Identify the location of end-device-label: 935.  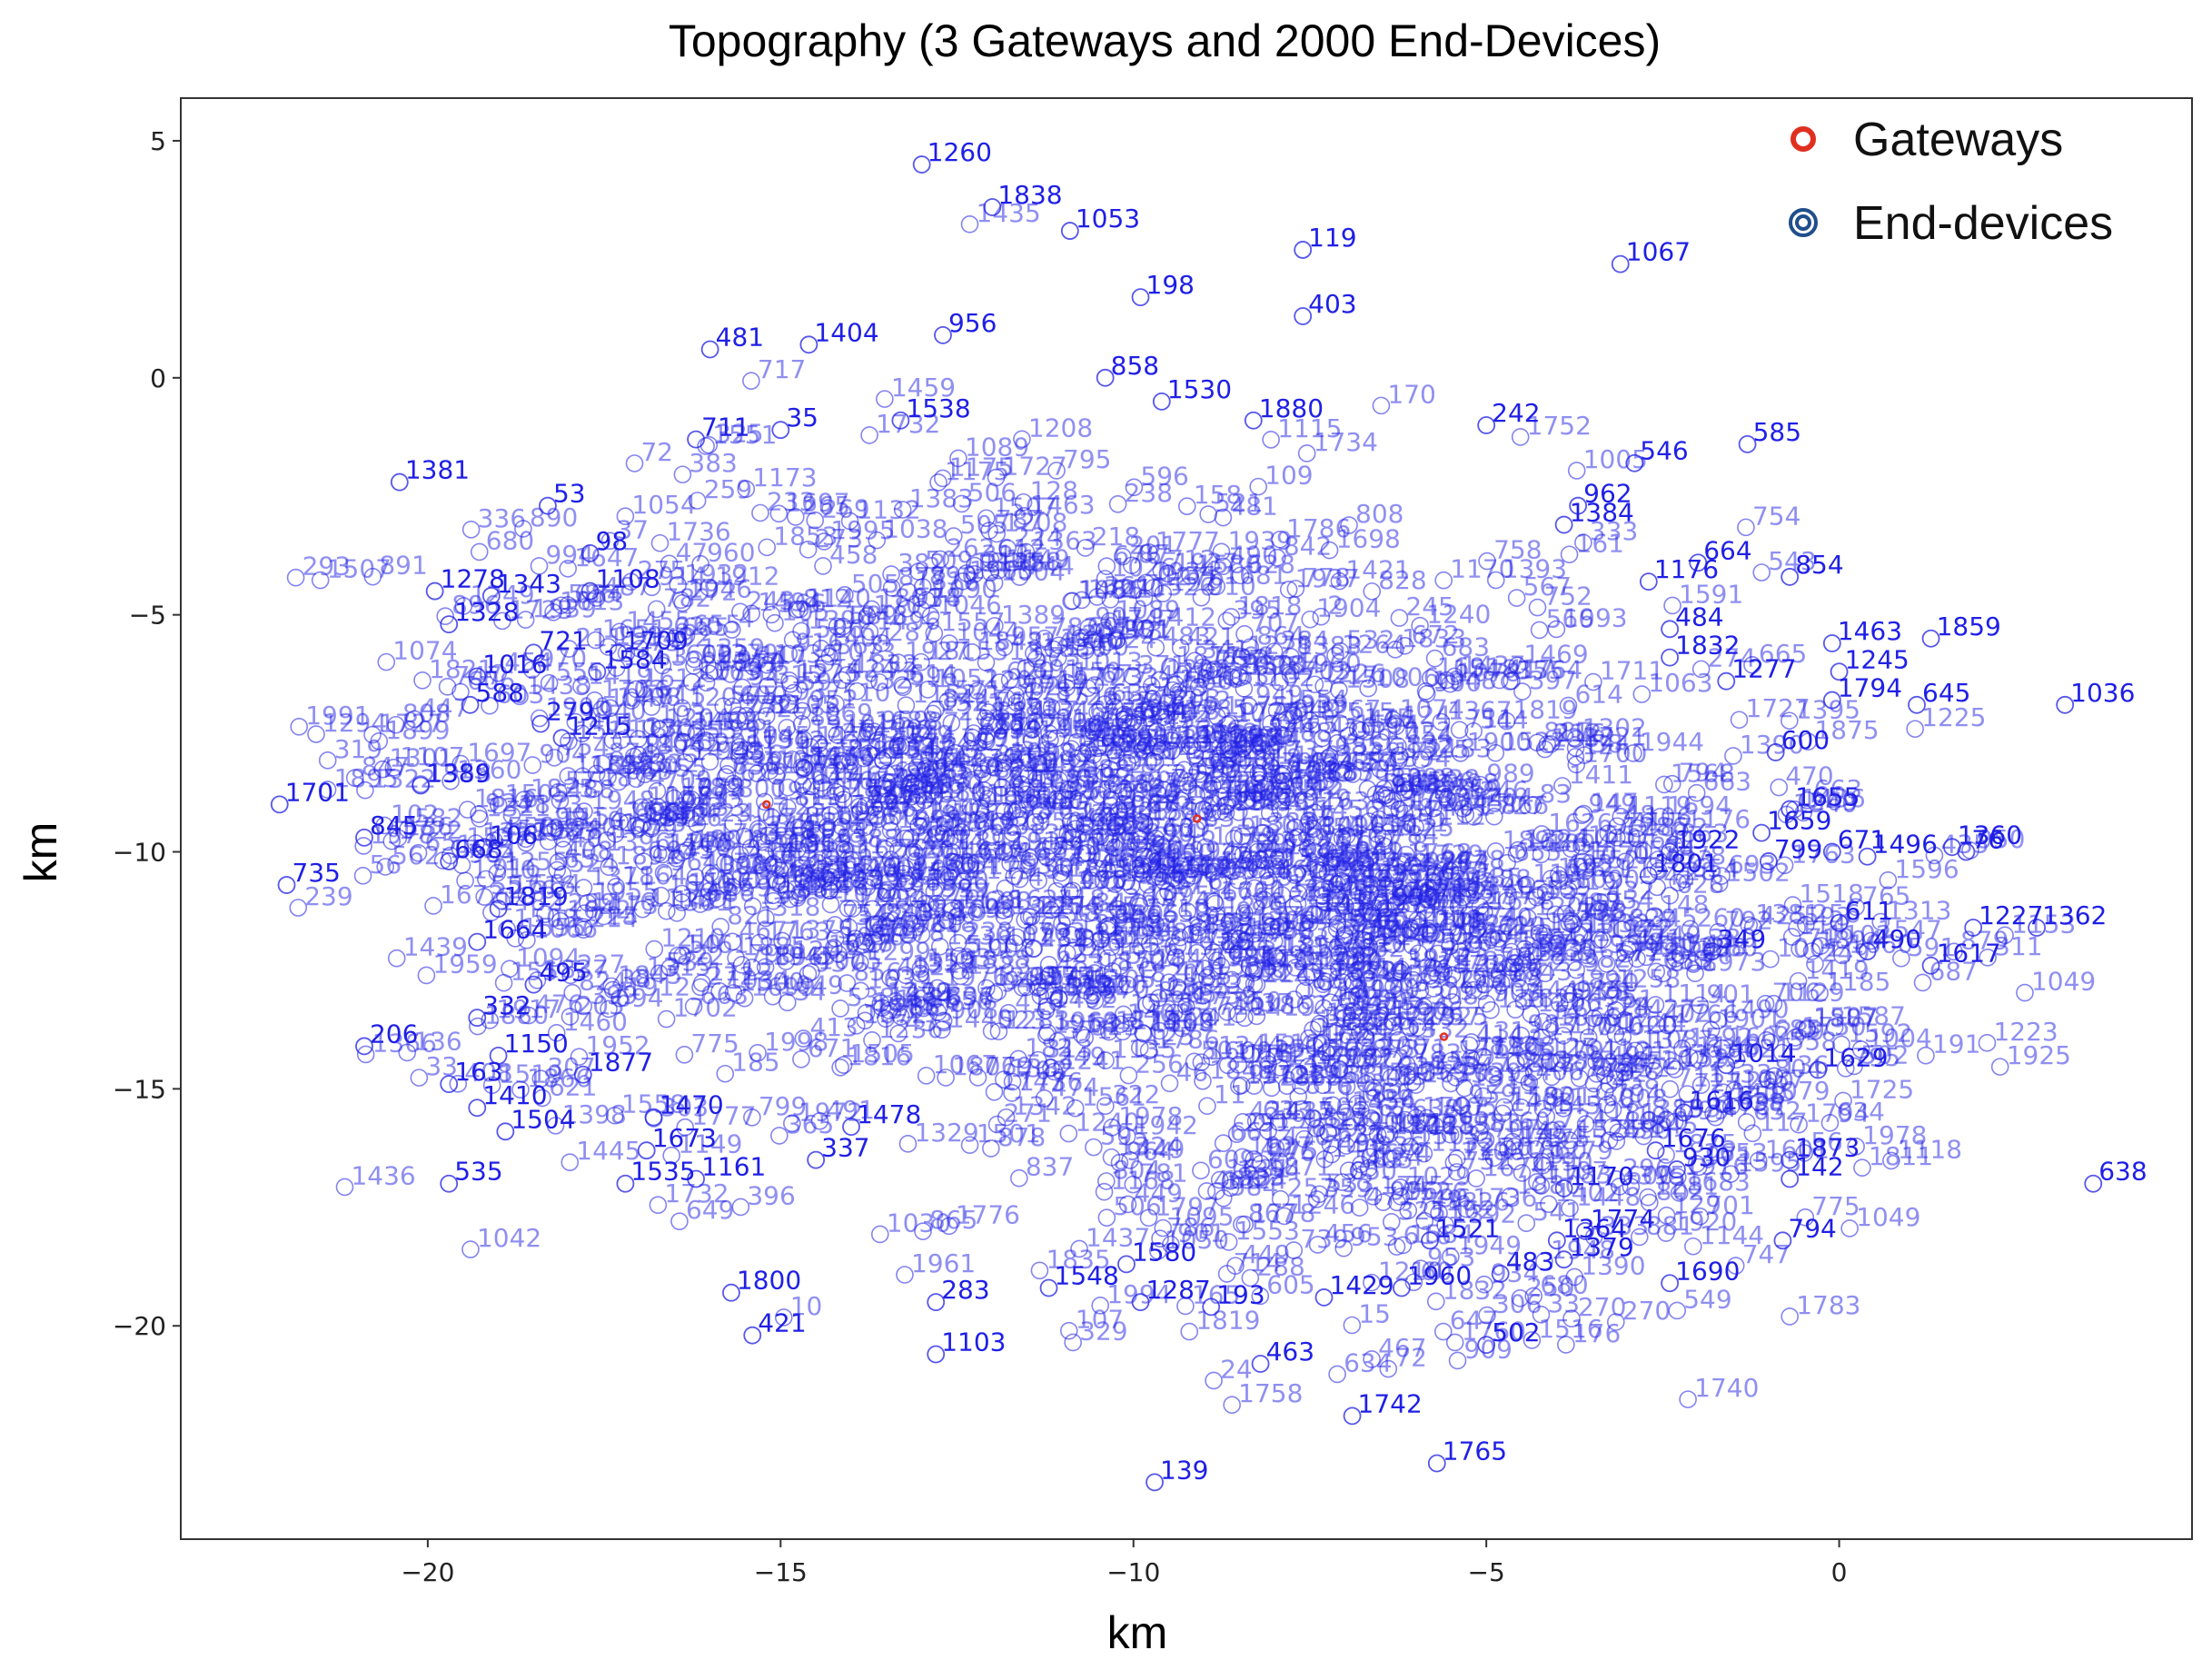
(1600, 990).